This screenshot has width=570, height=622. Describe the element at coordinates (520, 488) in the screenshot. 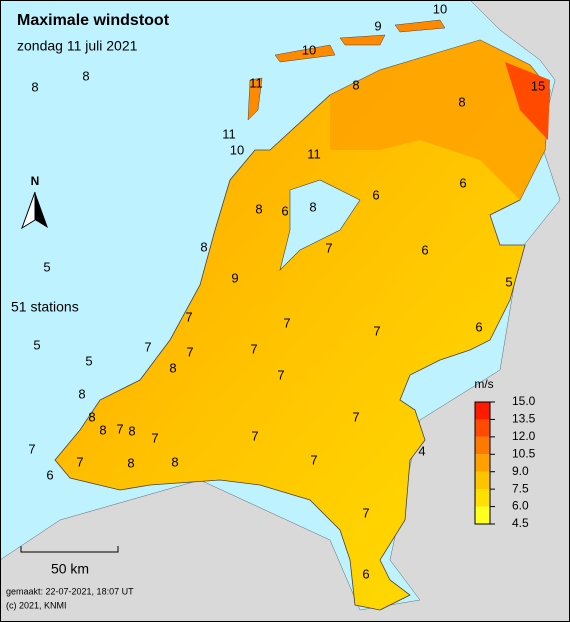

I see `legend-label: 7.5` at that location.